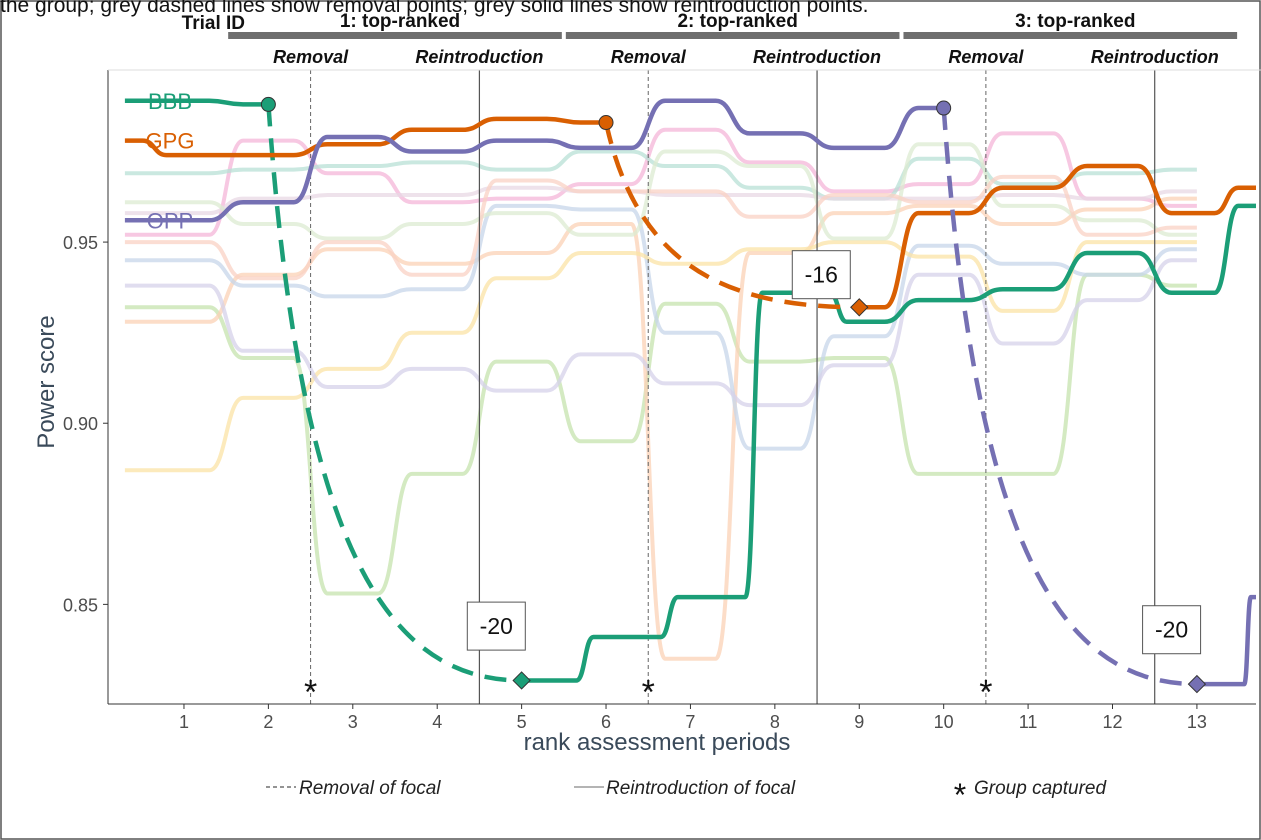  Describe the element at coordinates (400, 21) in the screenshot. I see `trial-label-1: 1: top-ranked` at that location.